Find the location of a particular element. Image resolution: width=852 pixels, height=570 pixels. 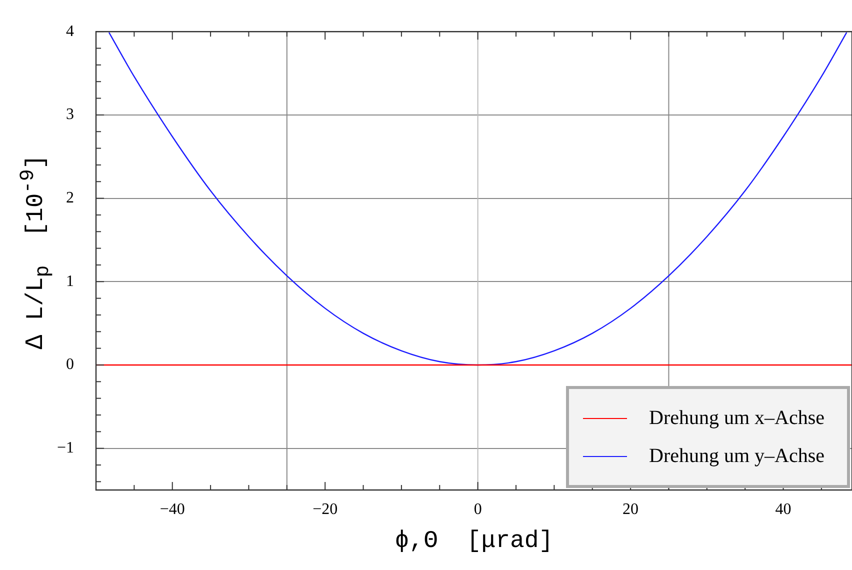

y-tick-label: 3 is located at coordinates (70, 115).